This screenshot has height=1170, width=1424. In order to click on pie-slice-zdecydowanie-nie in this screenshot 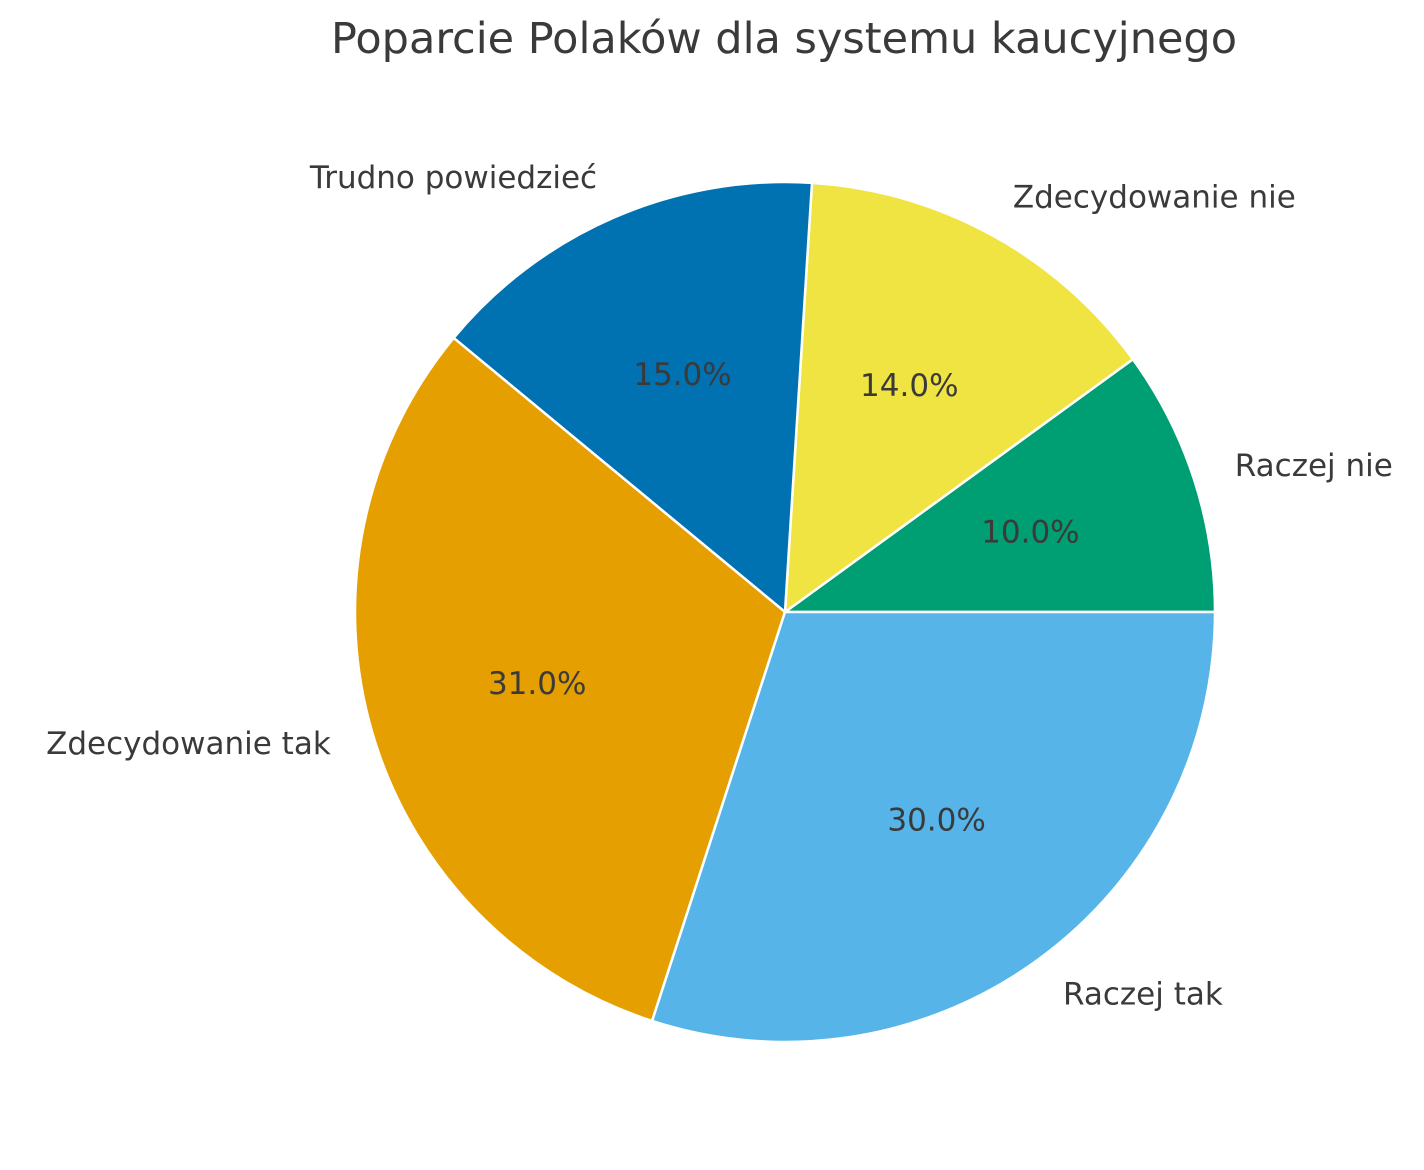, I will do `click(959, 397)`.